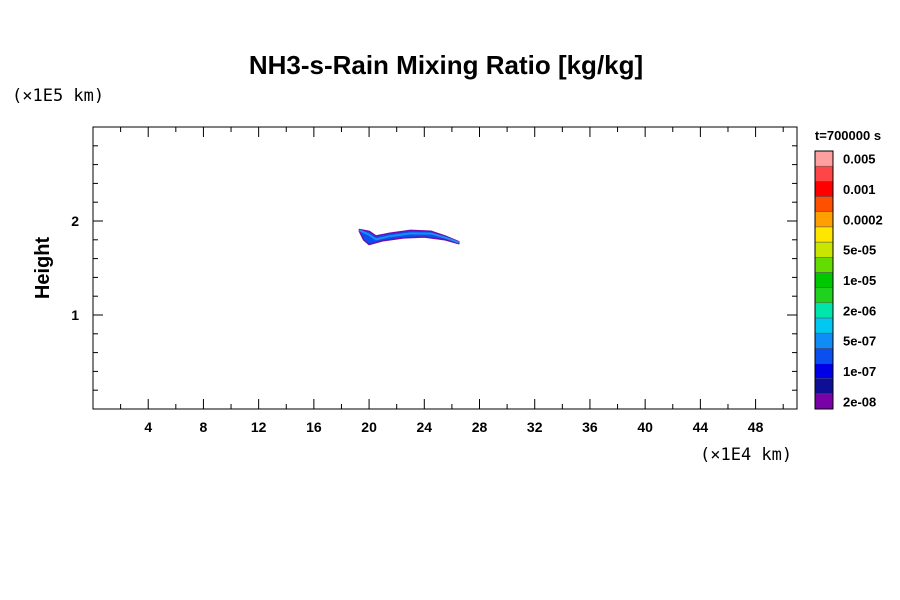 The image size is (900, 600). I want to click on x-tick-label: 32, so click(535, 427).